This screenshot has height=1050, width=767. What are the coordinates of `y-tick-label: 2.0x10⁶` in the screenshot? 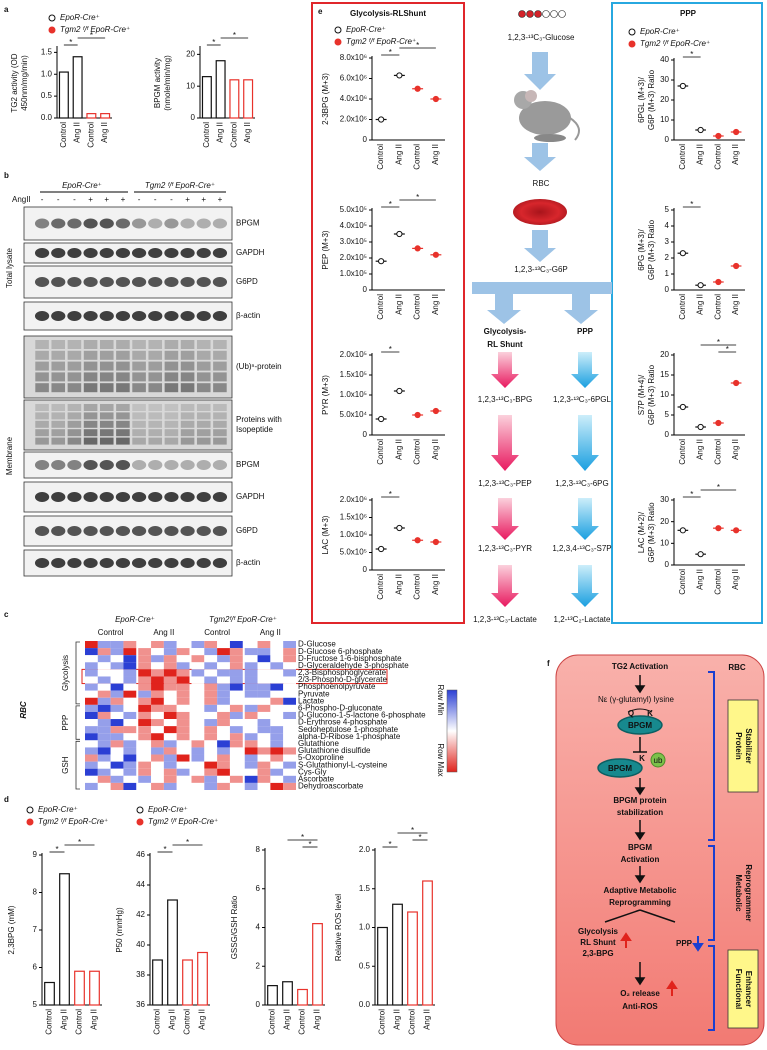 It's located at (353, 499).